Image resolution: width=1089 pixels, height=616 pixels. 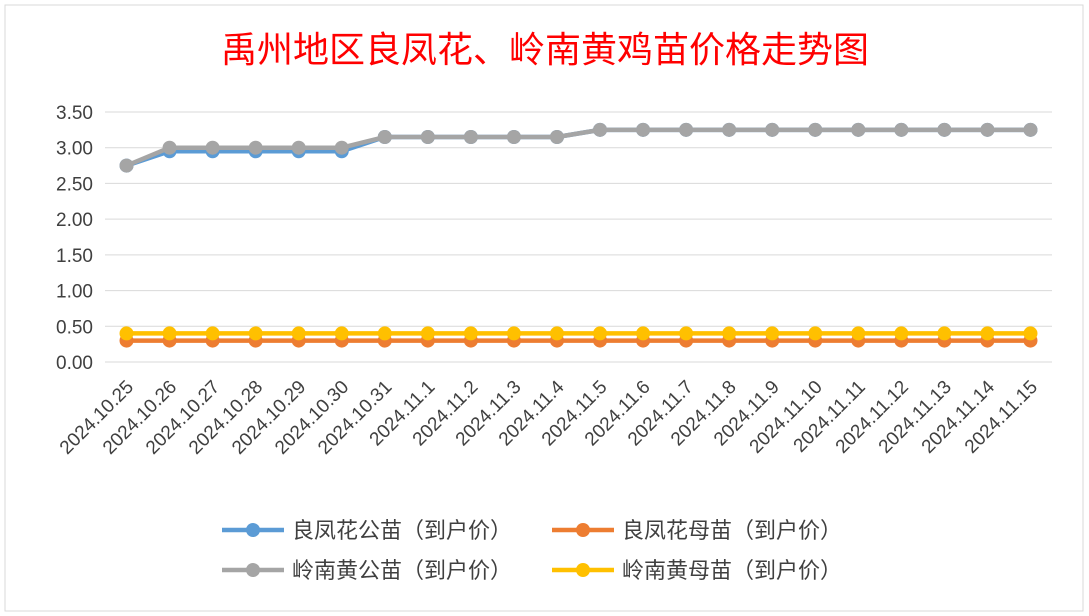 I want to click on y-tick-label: 2.00, so click(x=74, y=220).